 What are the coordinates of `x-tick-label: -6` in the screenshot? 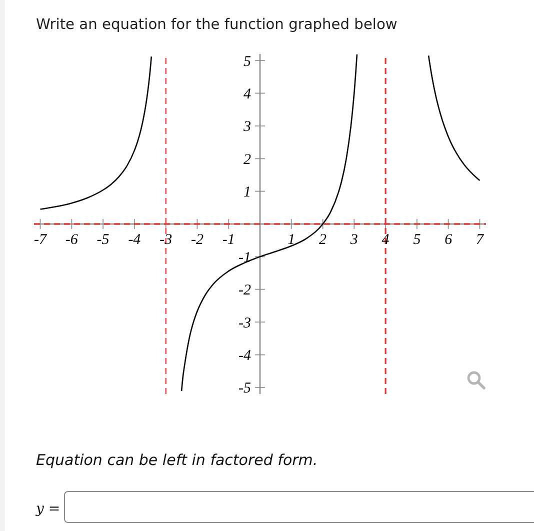 It's located at (71, 240).